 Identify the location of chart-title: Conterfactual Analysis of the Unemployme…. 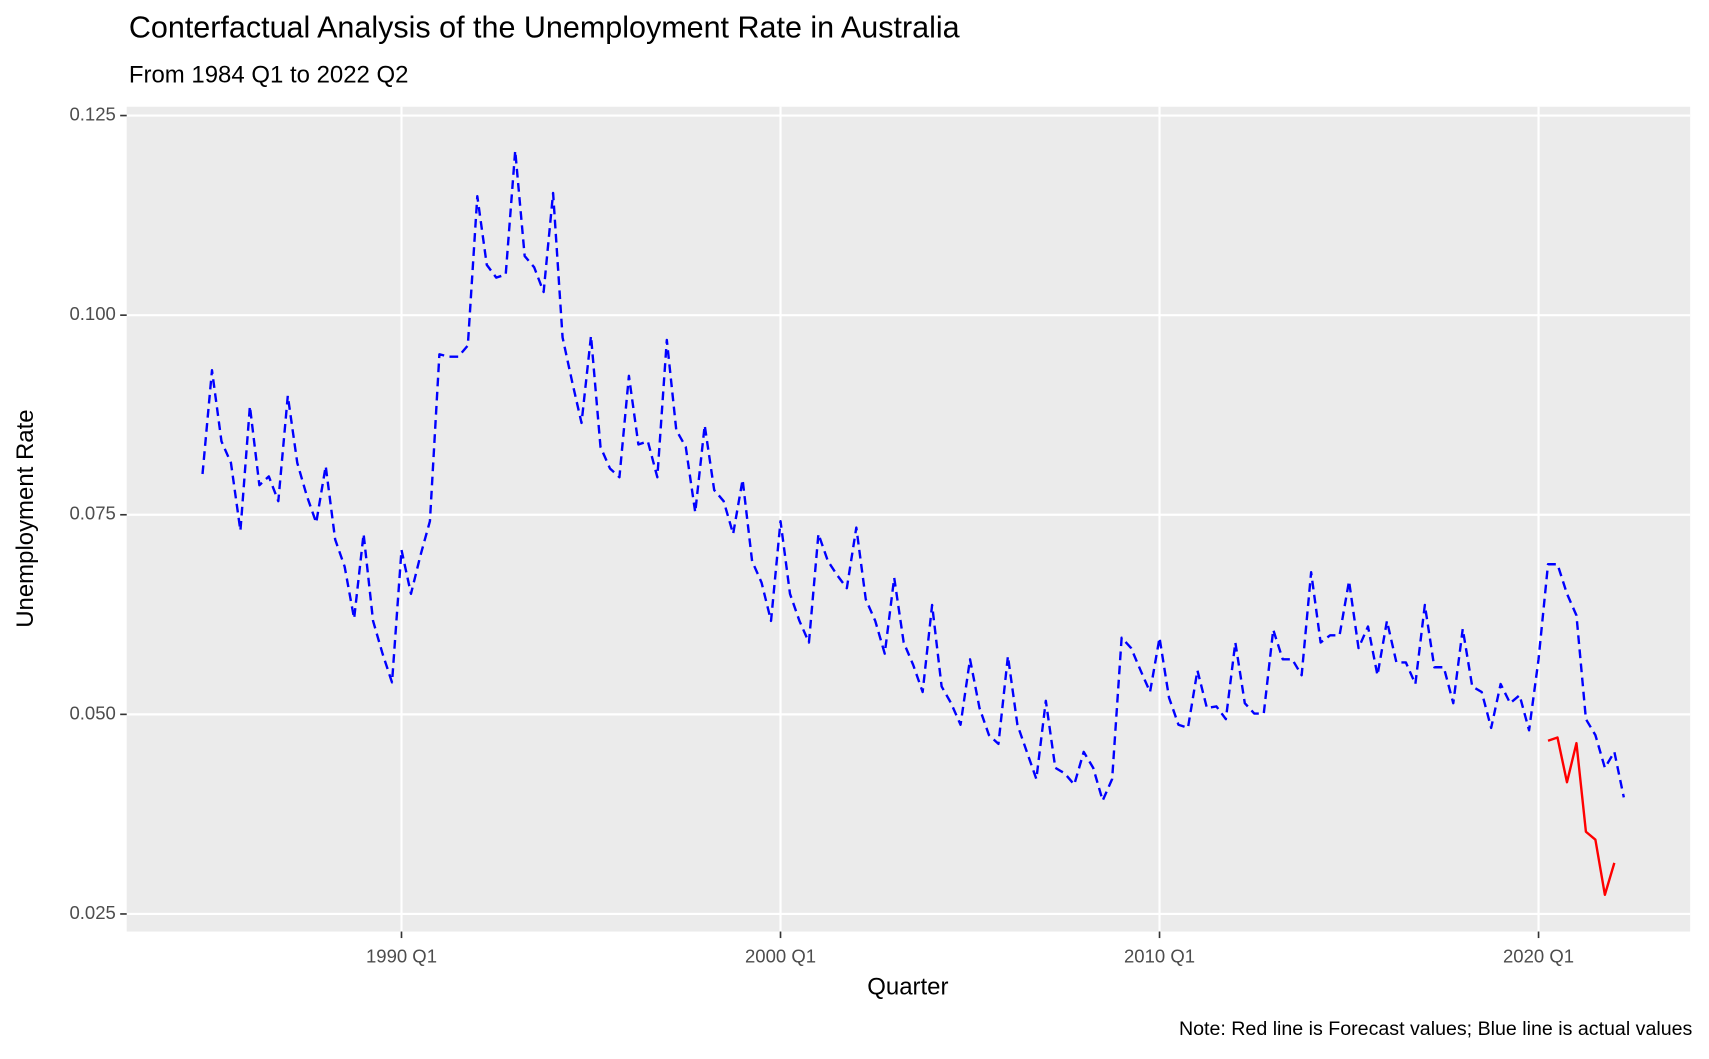
(544, 27).